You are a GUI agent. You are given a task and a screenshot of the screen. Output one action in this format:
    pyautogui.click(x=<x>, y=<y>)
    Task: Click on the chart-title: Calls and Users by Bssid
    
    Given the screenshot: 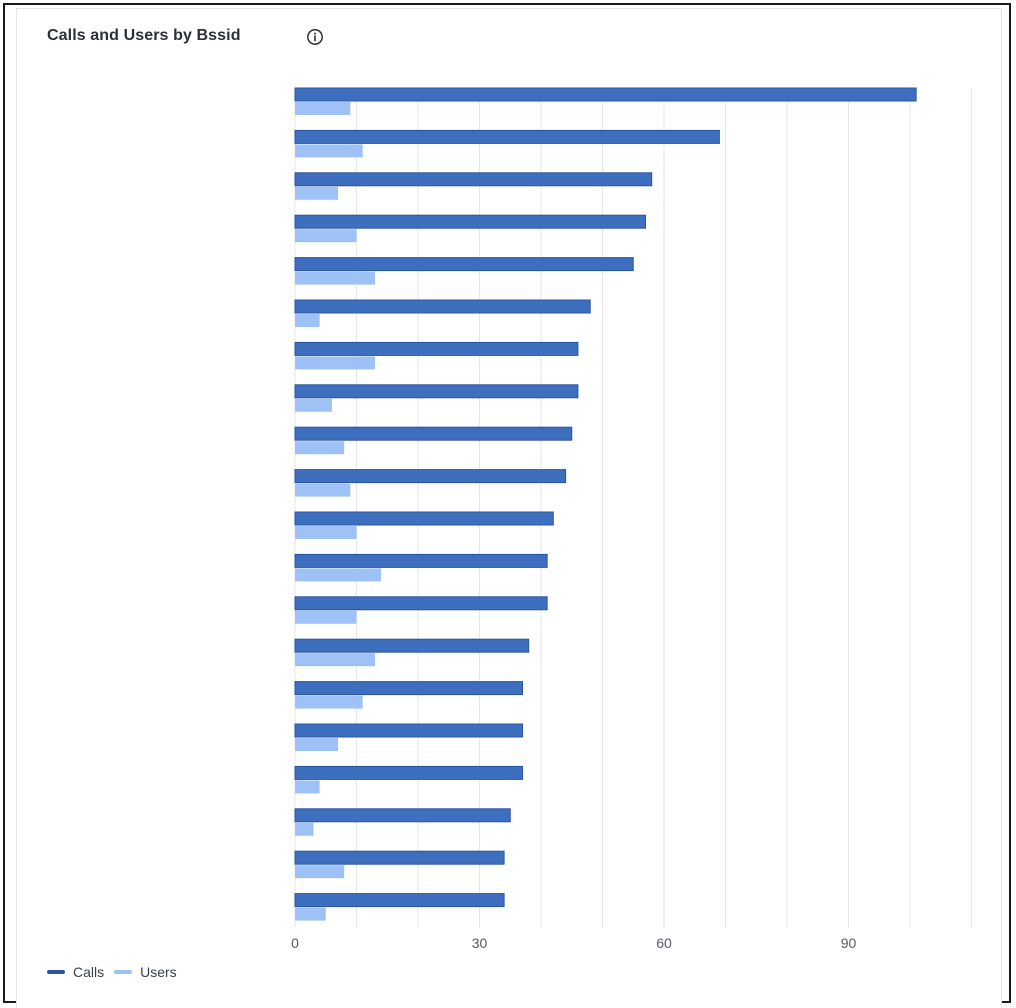 What is the action you would take?
    pyautogui.click(x=144, y=35)
    